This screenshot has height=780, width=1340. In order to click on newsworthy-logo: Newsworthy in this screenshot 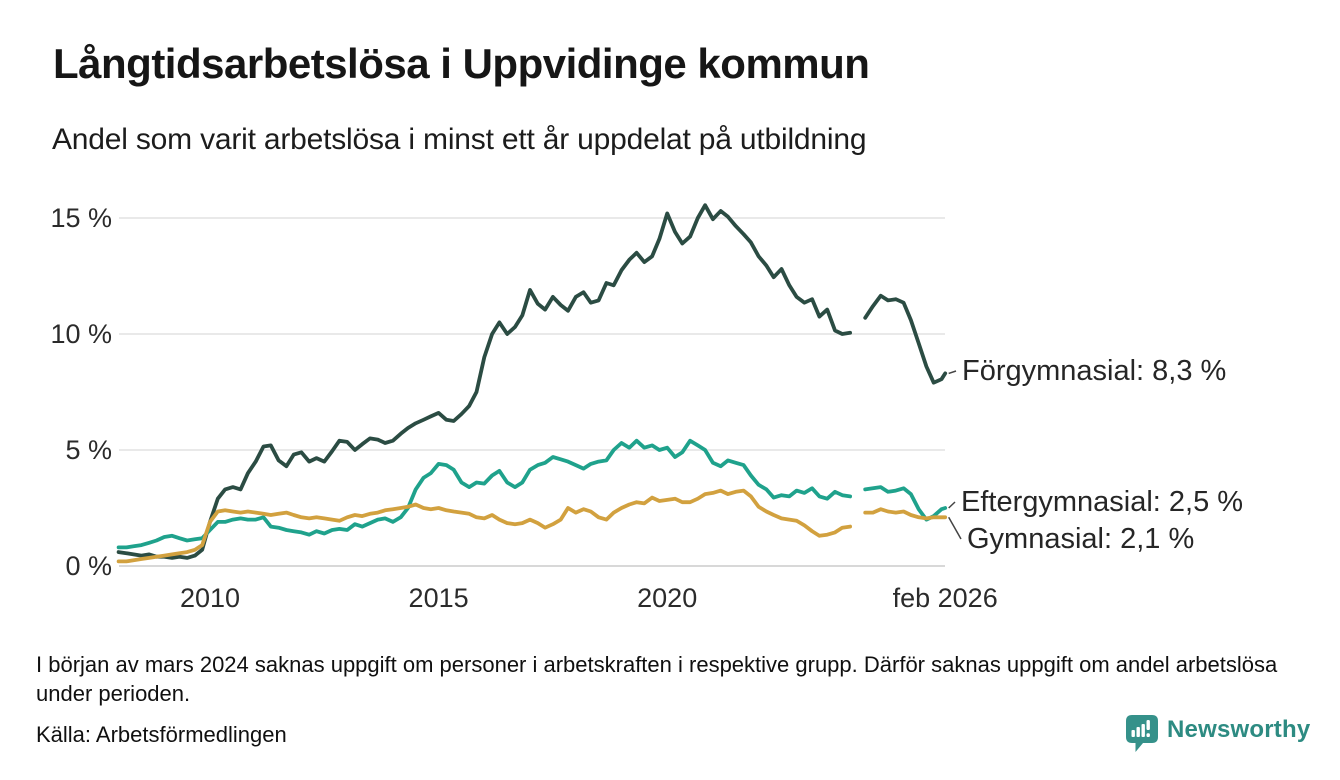, I will do `click(1218, 734)`.